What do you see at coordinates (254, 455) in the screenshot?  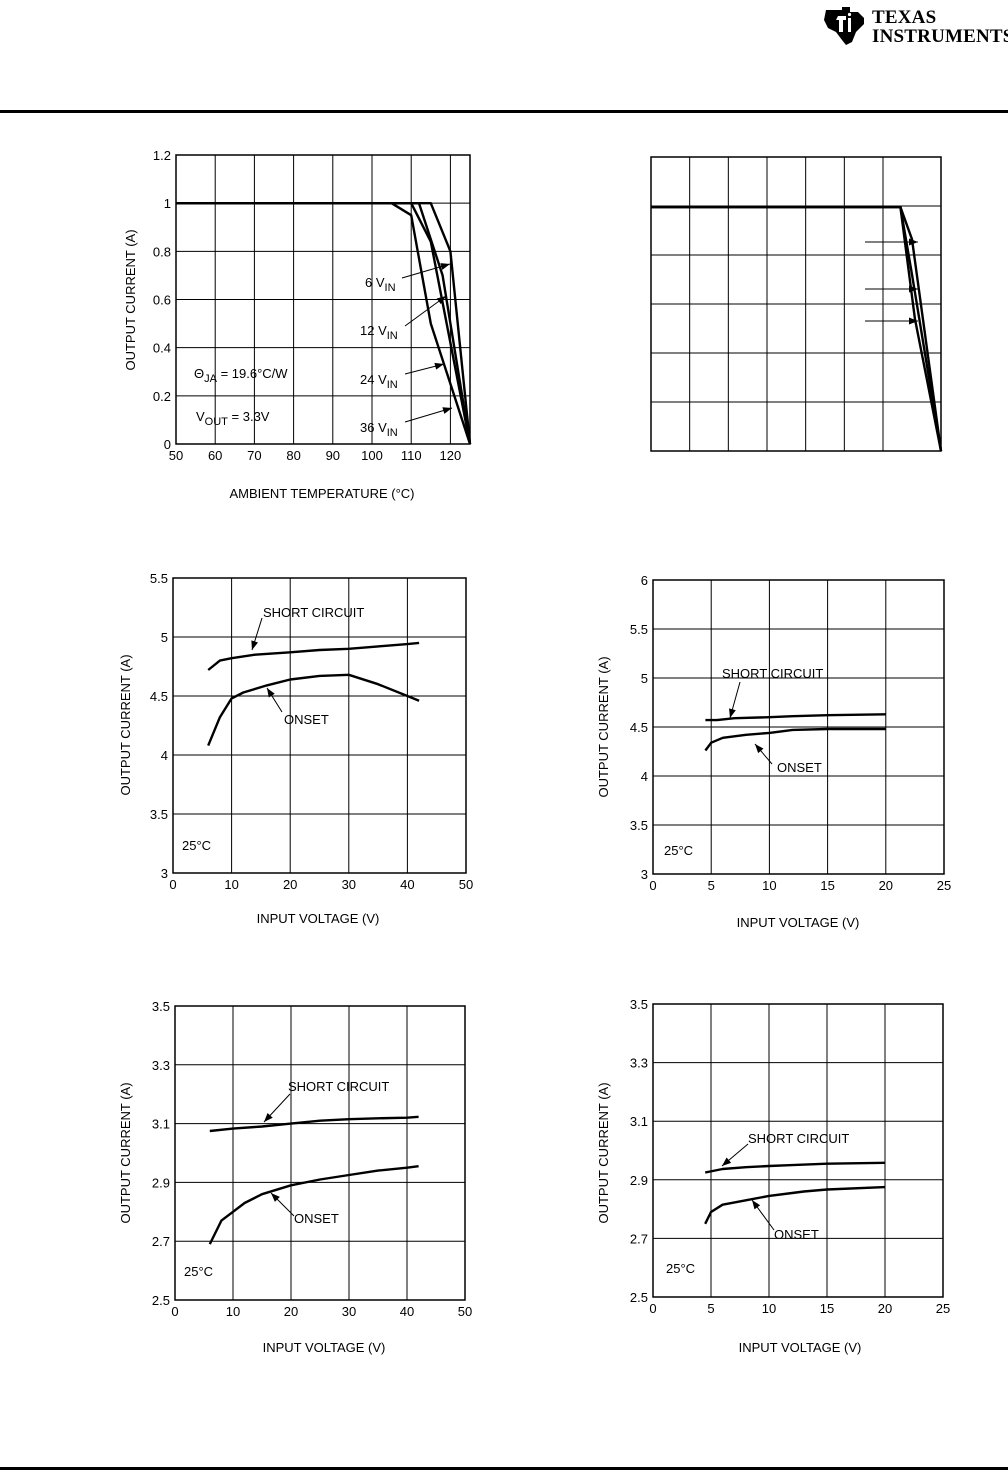 I see `x-tick-label: 70` at bounding box center [254, 455].